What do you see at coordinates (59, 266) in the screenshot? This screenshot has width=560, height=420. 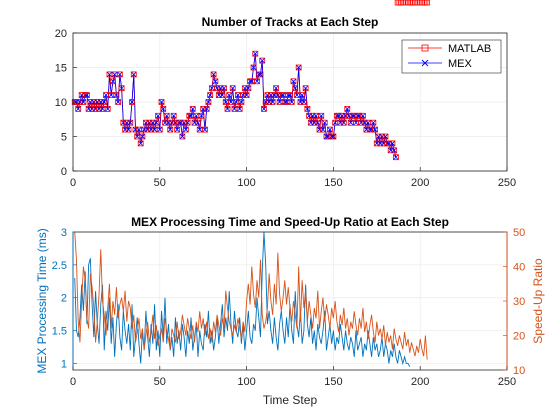 I see `left-y-tick-label: 2.5` at bounding box center [59, 266].